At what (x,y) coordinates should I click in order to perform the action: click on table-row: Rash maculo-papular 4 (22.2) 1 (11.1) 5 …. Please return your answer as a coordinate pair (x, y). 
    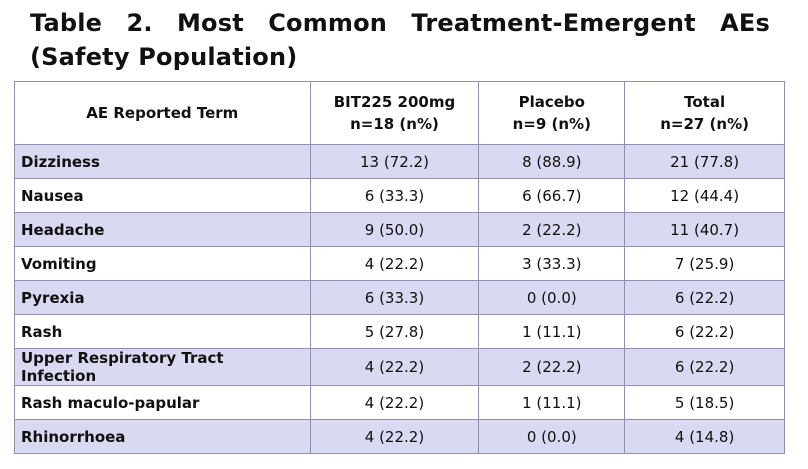
    Looking at the image, I should click on (399, 402).